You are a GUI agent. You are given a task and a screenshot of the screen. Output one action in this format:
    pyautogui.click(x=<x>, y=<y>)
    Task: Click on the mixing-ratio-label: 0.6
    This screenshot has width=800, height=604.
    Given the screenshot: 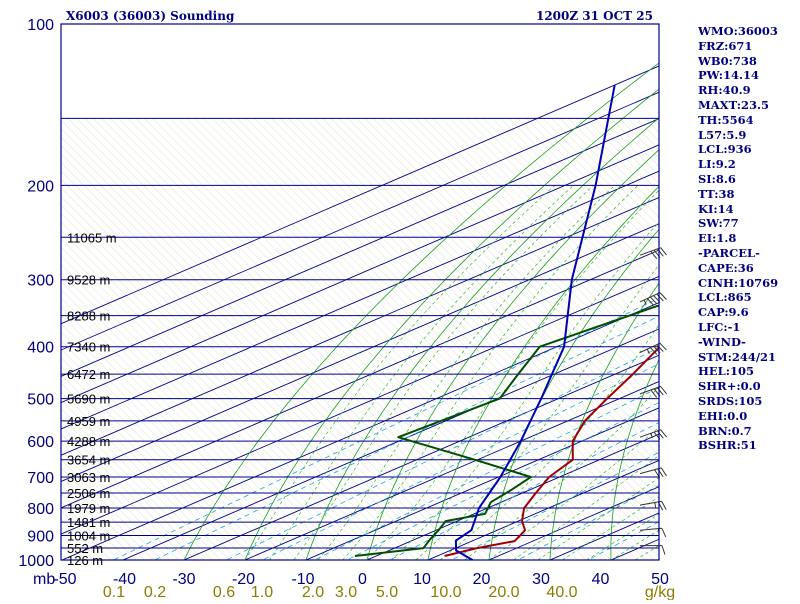 What is the action you would take?
    pyautogui.click(x=224, y=592)
    